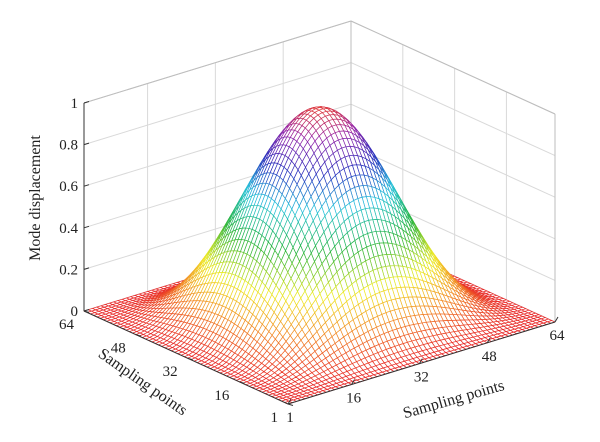  I want to click on z-tick-label: 0.2, so click(68, 270).